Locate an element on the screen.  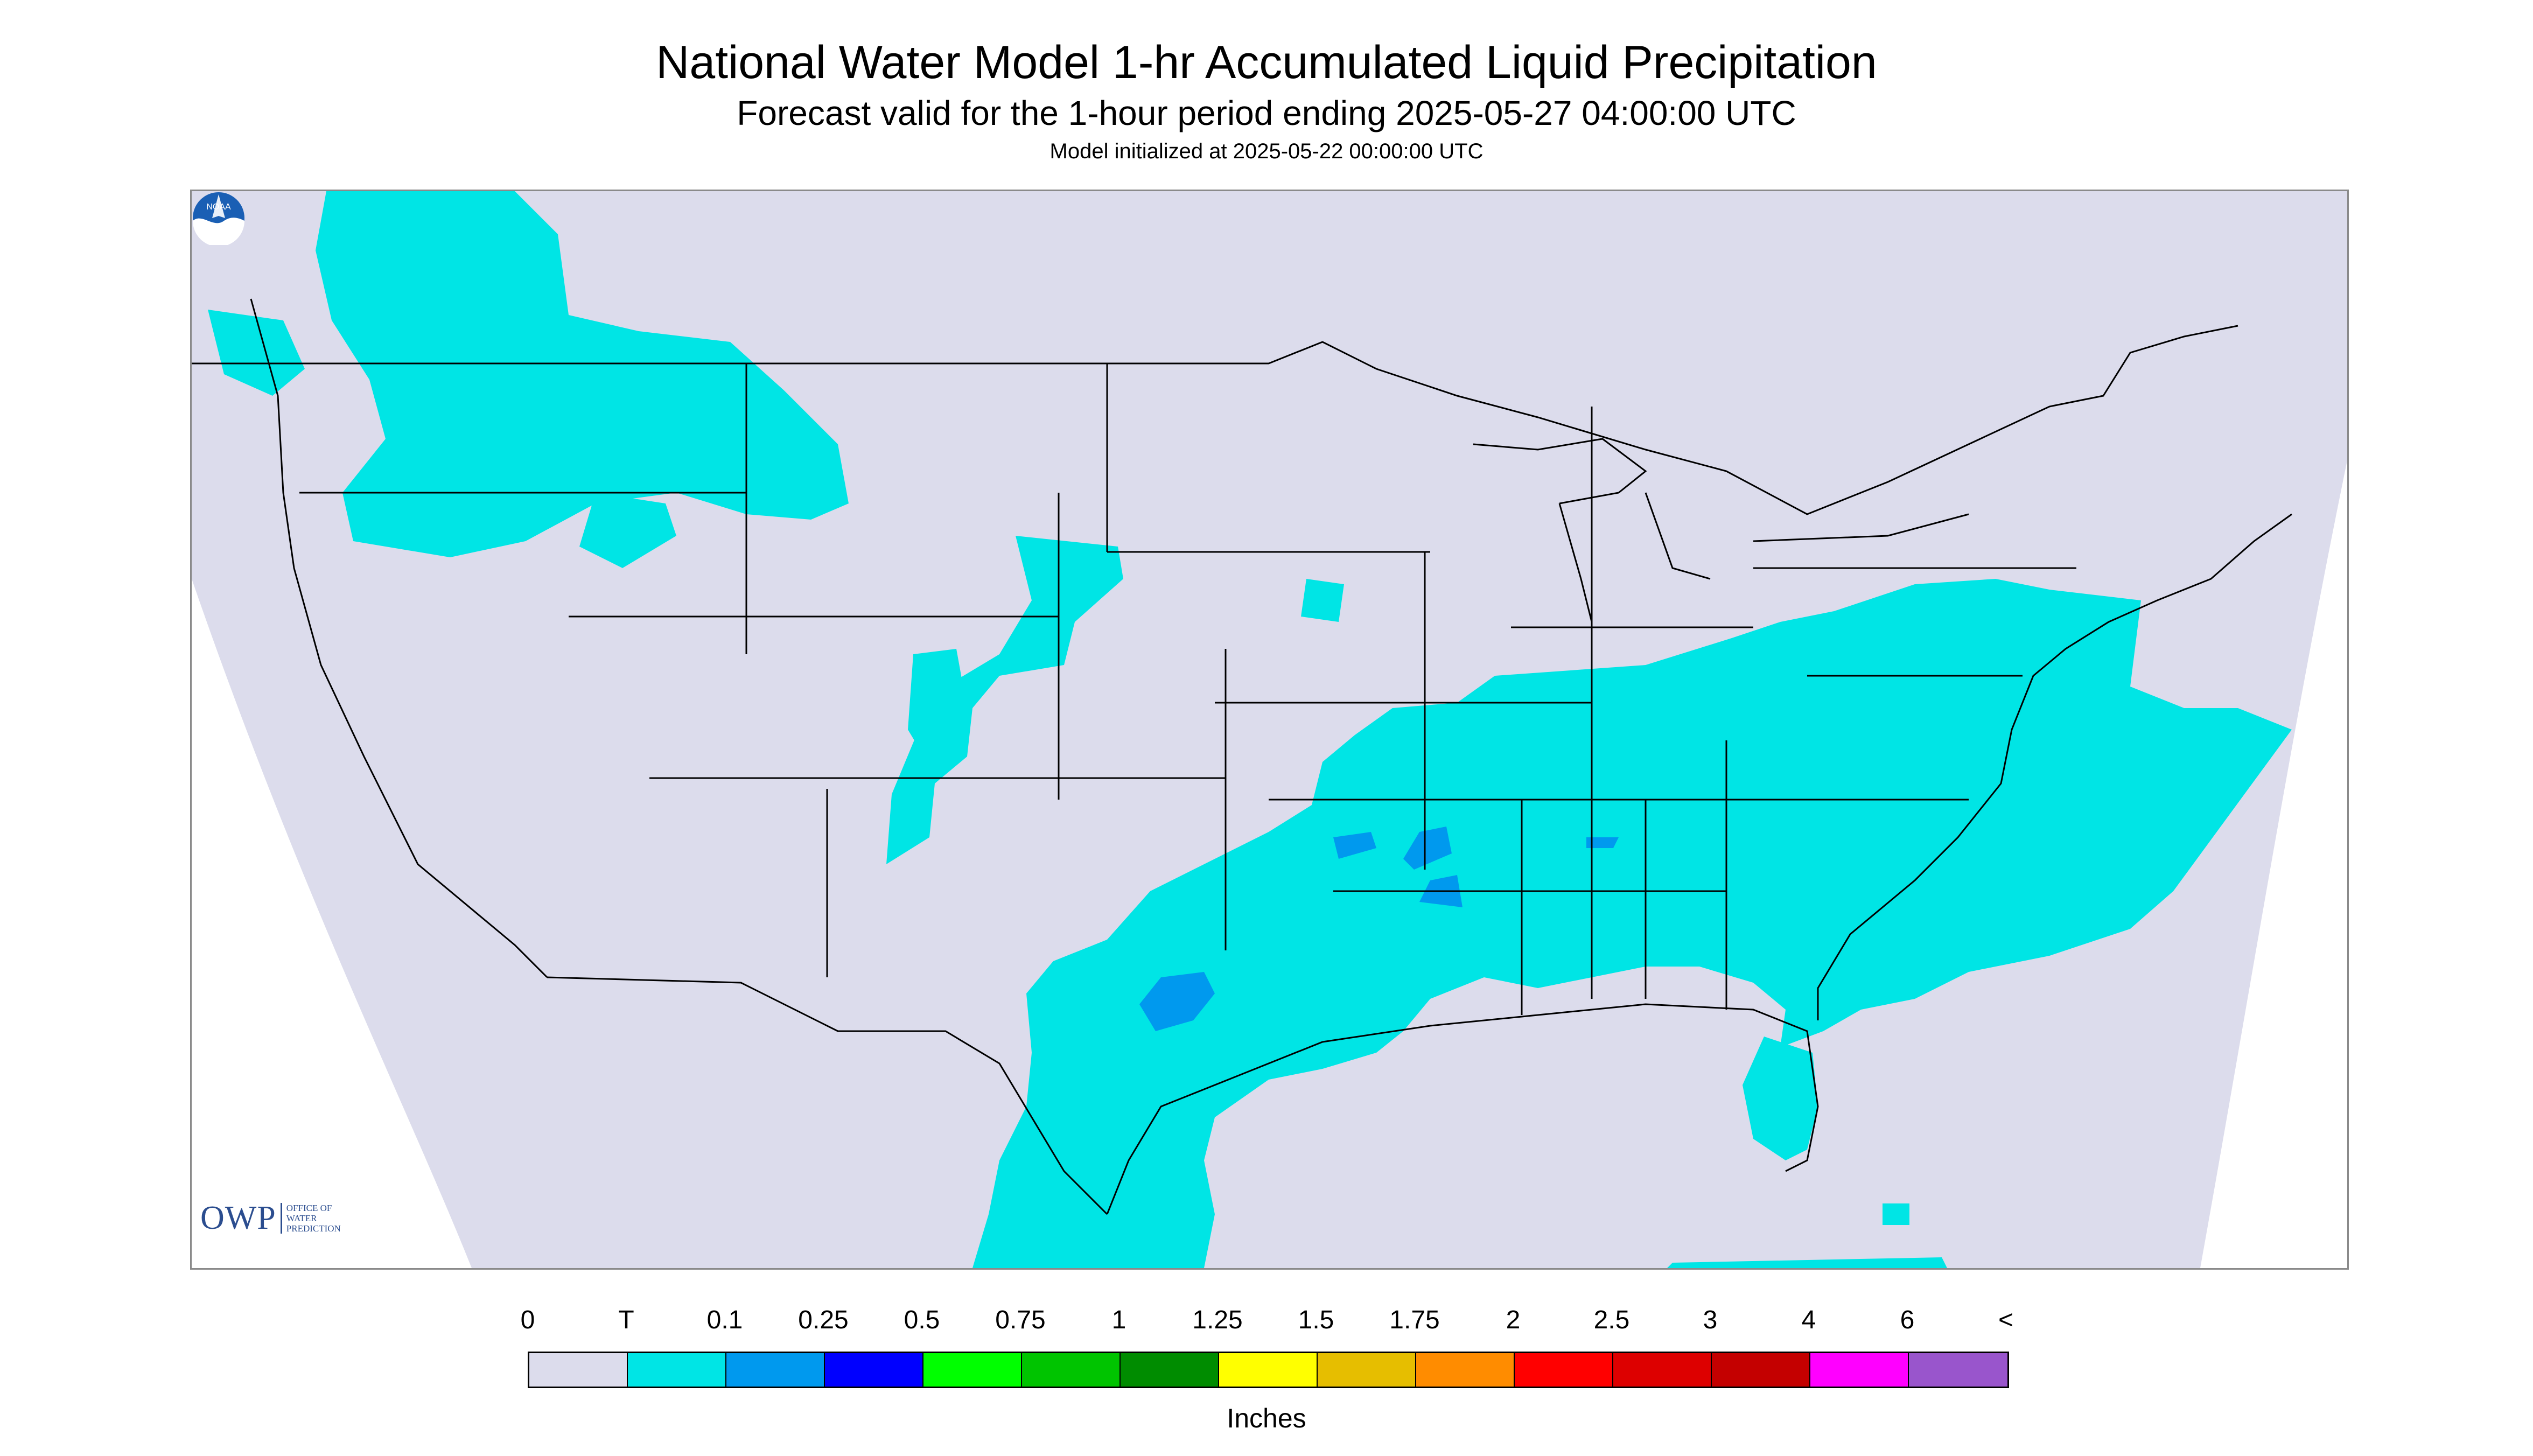
precip-legend: 0 T 0.1 0.25 0.5 0.75 1 1.25 1.5 1.75 2 2.5 3 4 6 < is located at coordinates (1267, 1359).